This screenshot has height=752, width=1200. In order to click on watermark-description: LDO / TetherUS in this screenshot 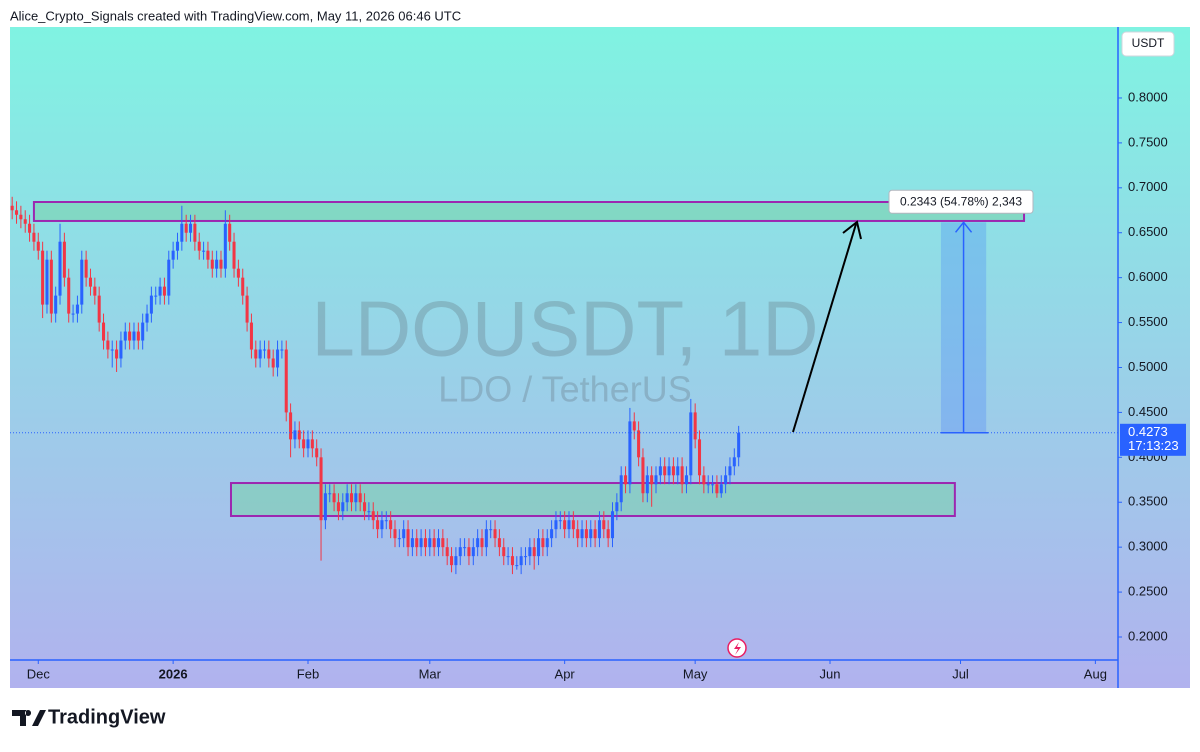, I will do `click(564, 389)`.